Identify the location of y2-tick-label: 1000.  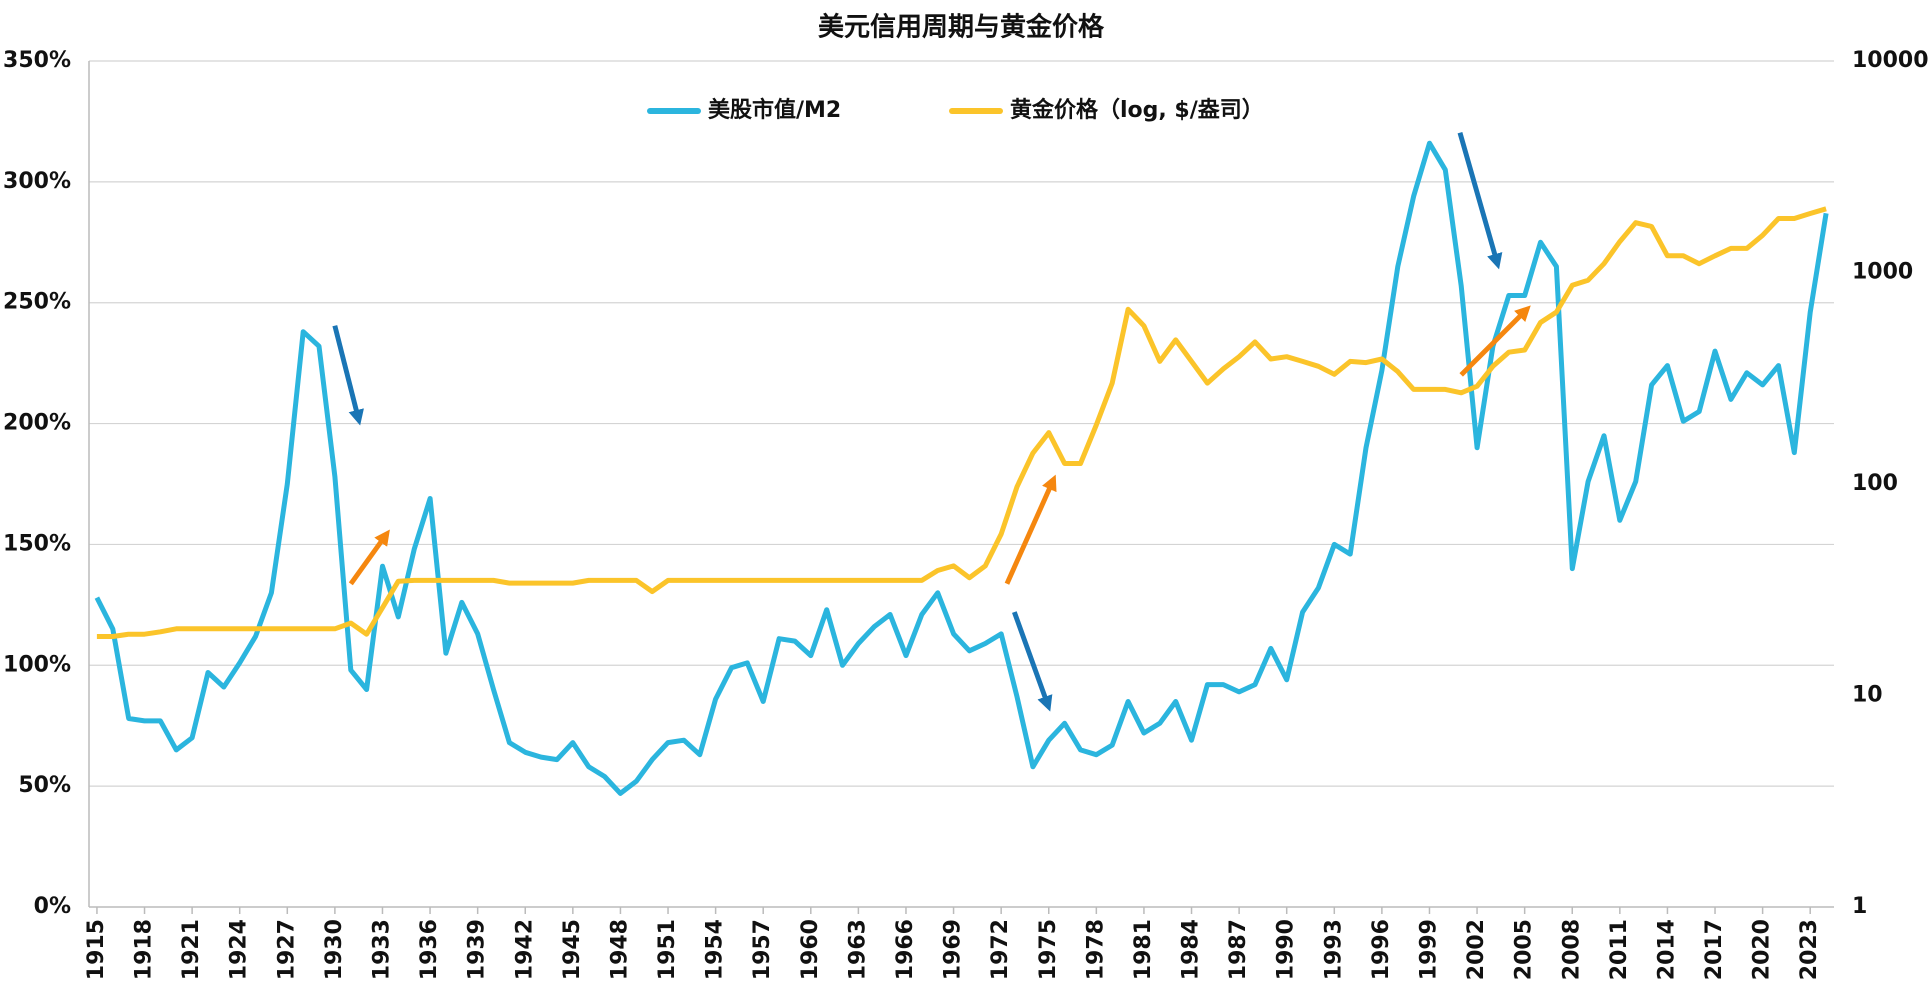
(1882, 272).